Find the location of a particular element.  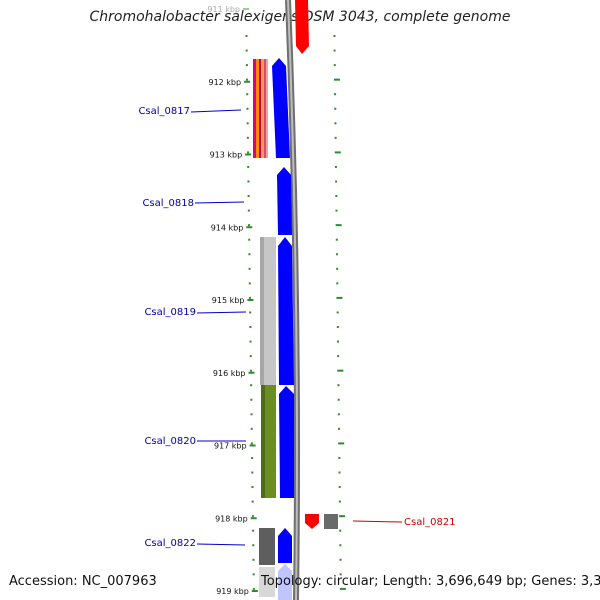

ruler-tick-label: 917 kbp is located at coordinates (230, 446).